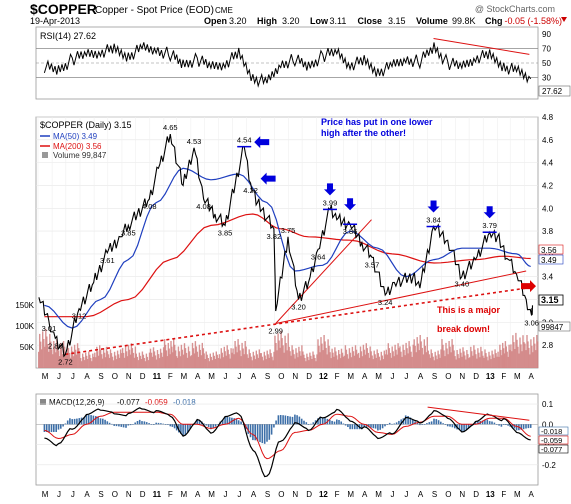 Image resolution: width=571 pixels, height=504 pixels. Describe the element at coordinates (295, 376) in the screenshot. I see `x-axis-label: N` at that location.